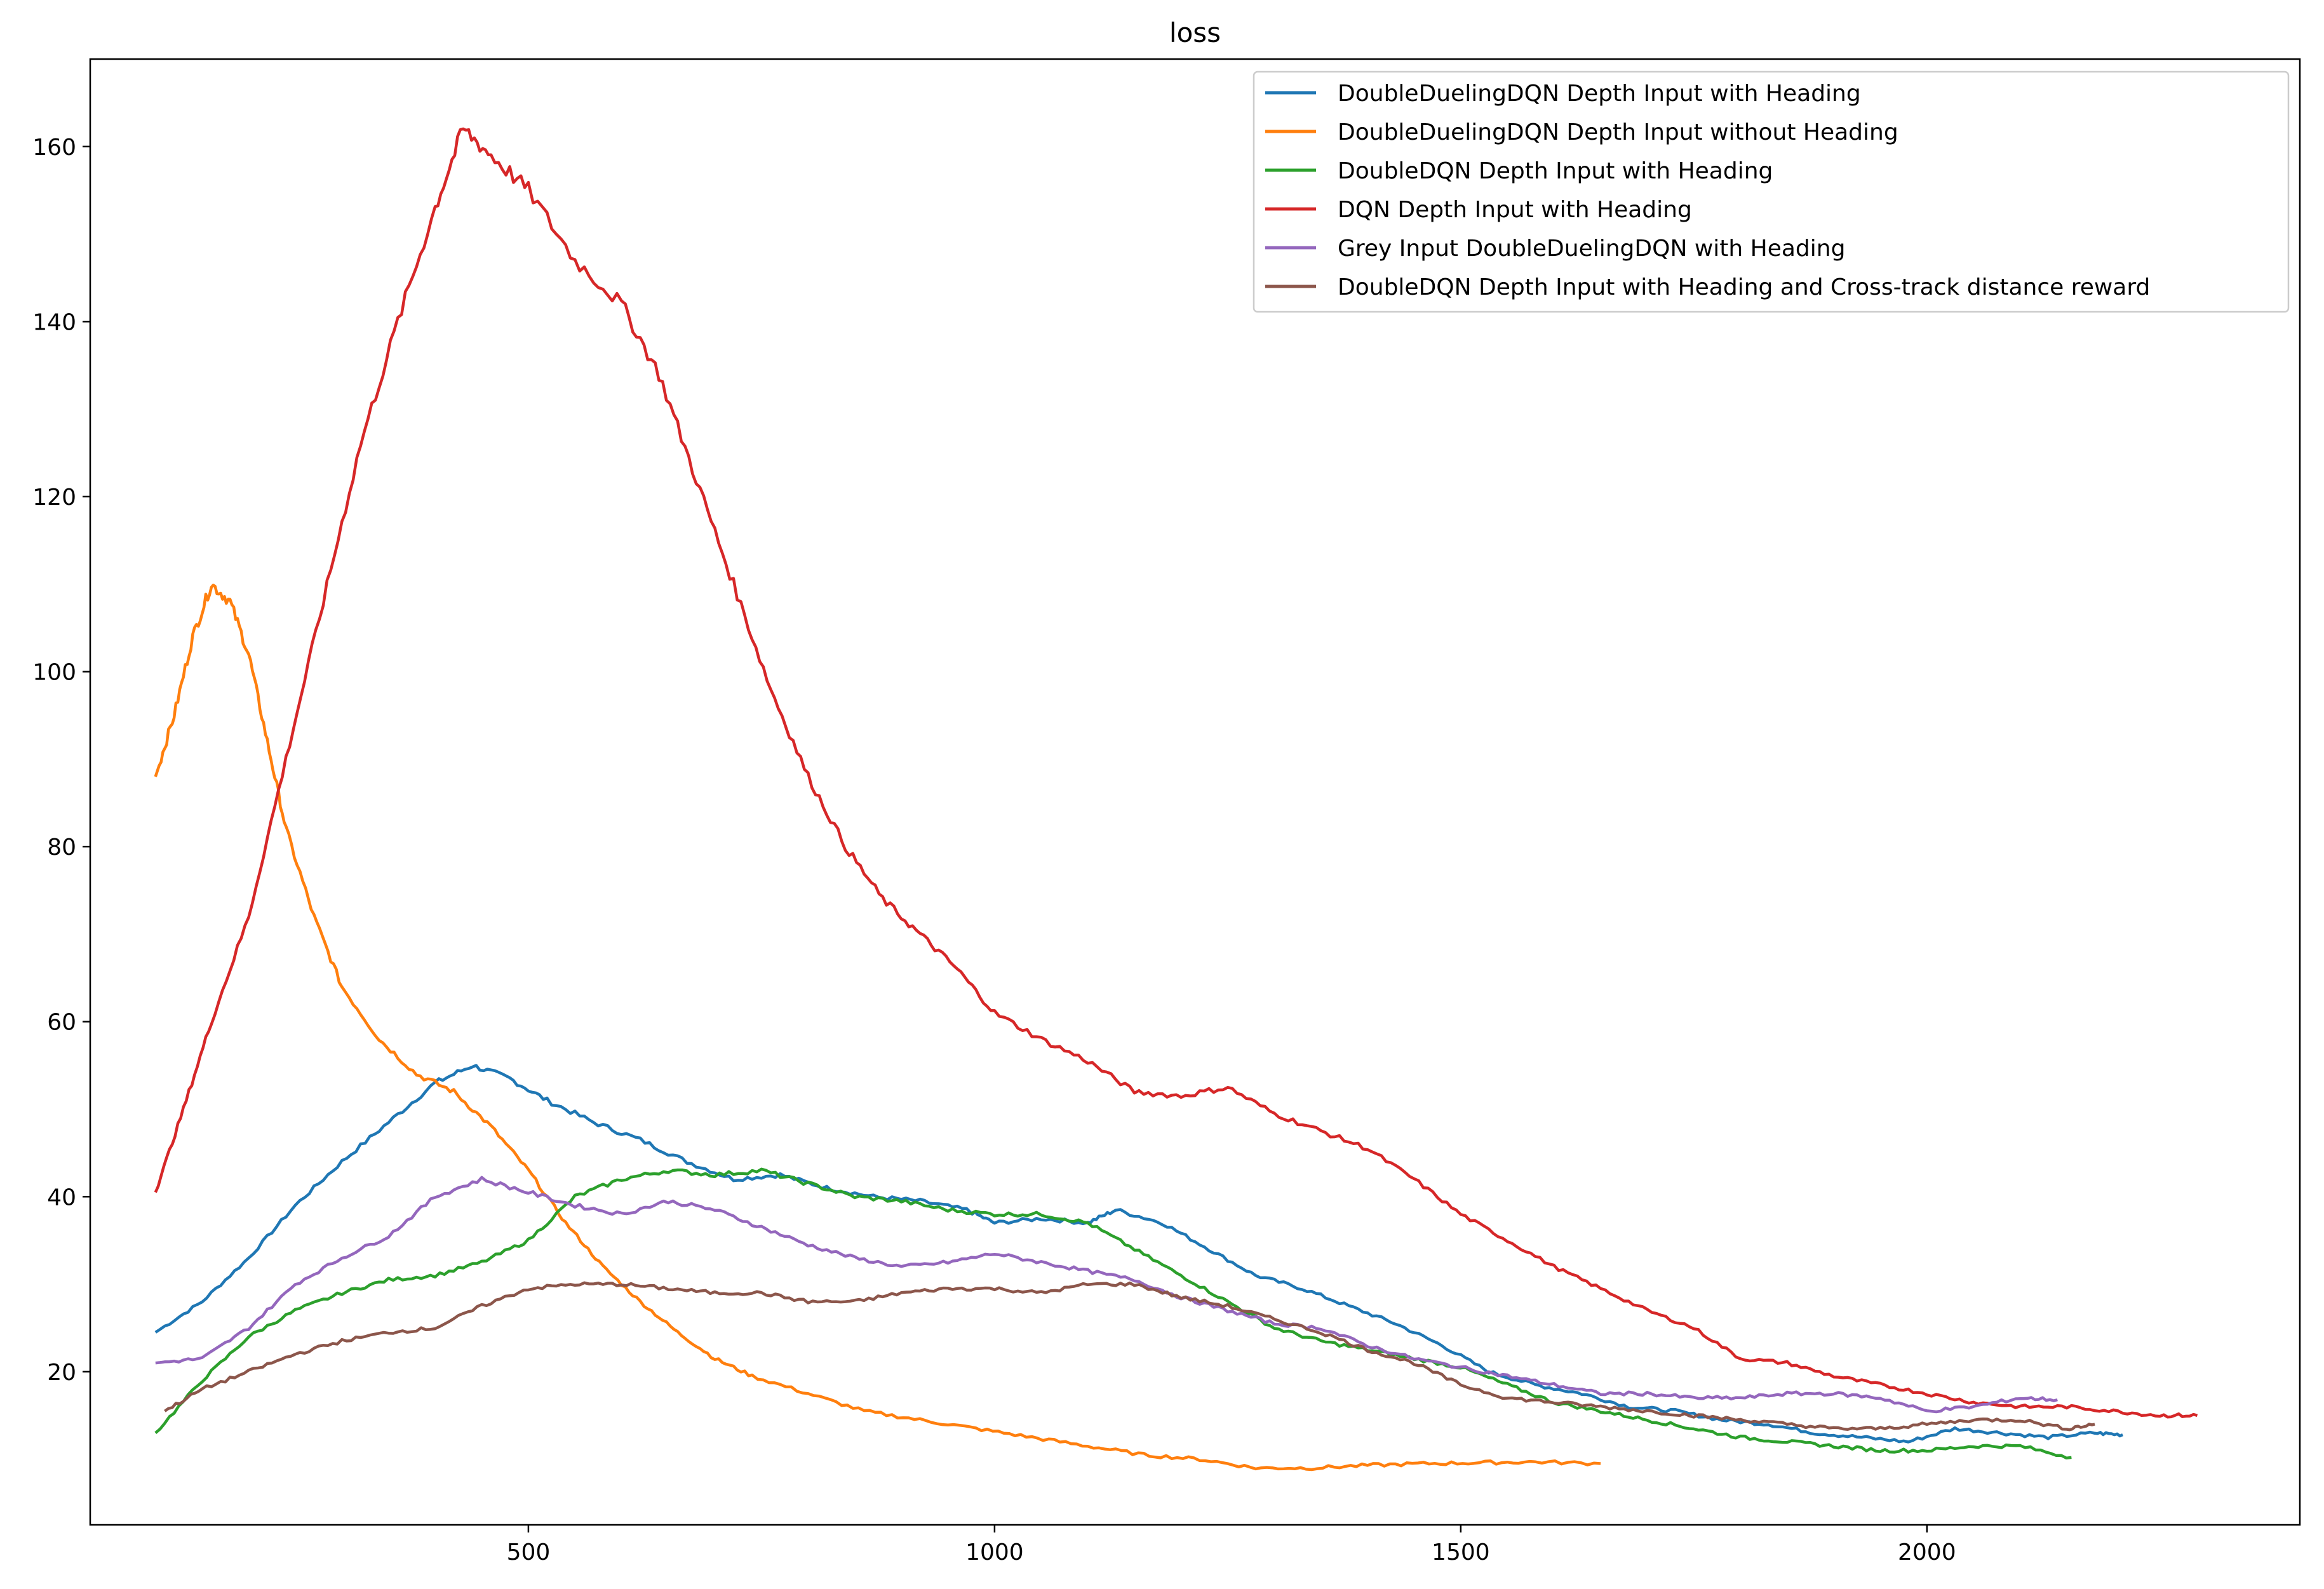  What do you see at coordinates (54, 673) in the screenshot?
I see `y-tick-label: 100` at bounding box center [54, 673].